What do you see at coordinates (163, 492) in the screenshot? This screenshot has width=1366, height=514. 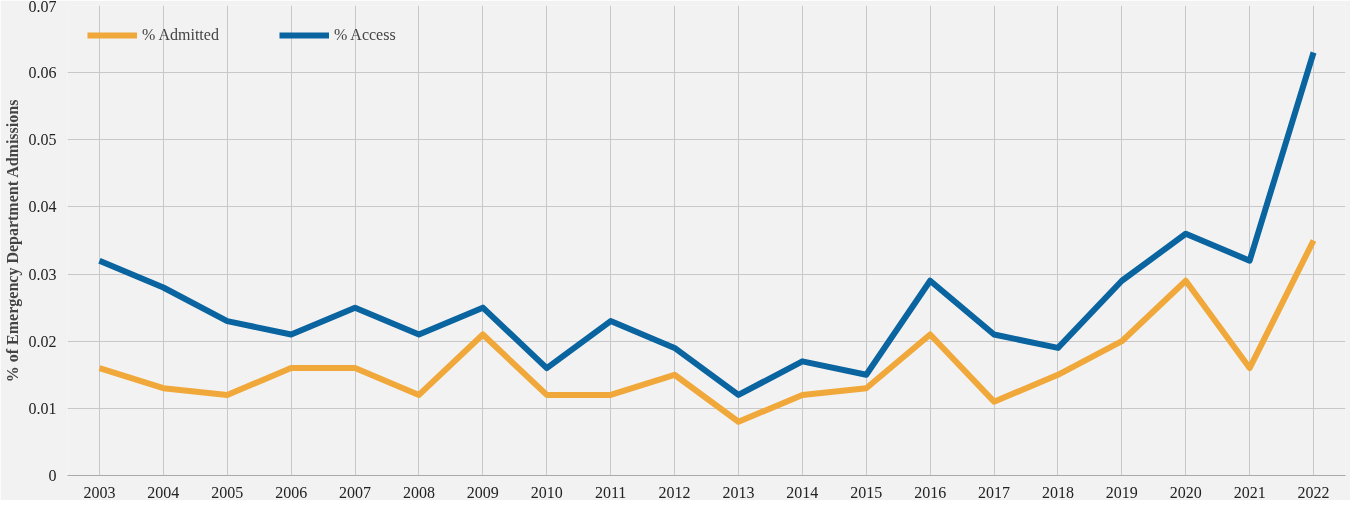 I see `x-tick-label: 2004` at bounding box center [163, 492].